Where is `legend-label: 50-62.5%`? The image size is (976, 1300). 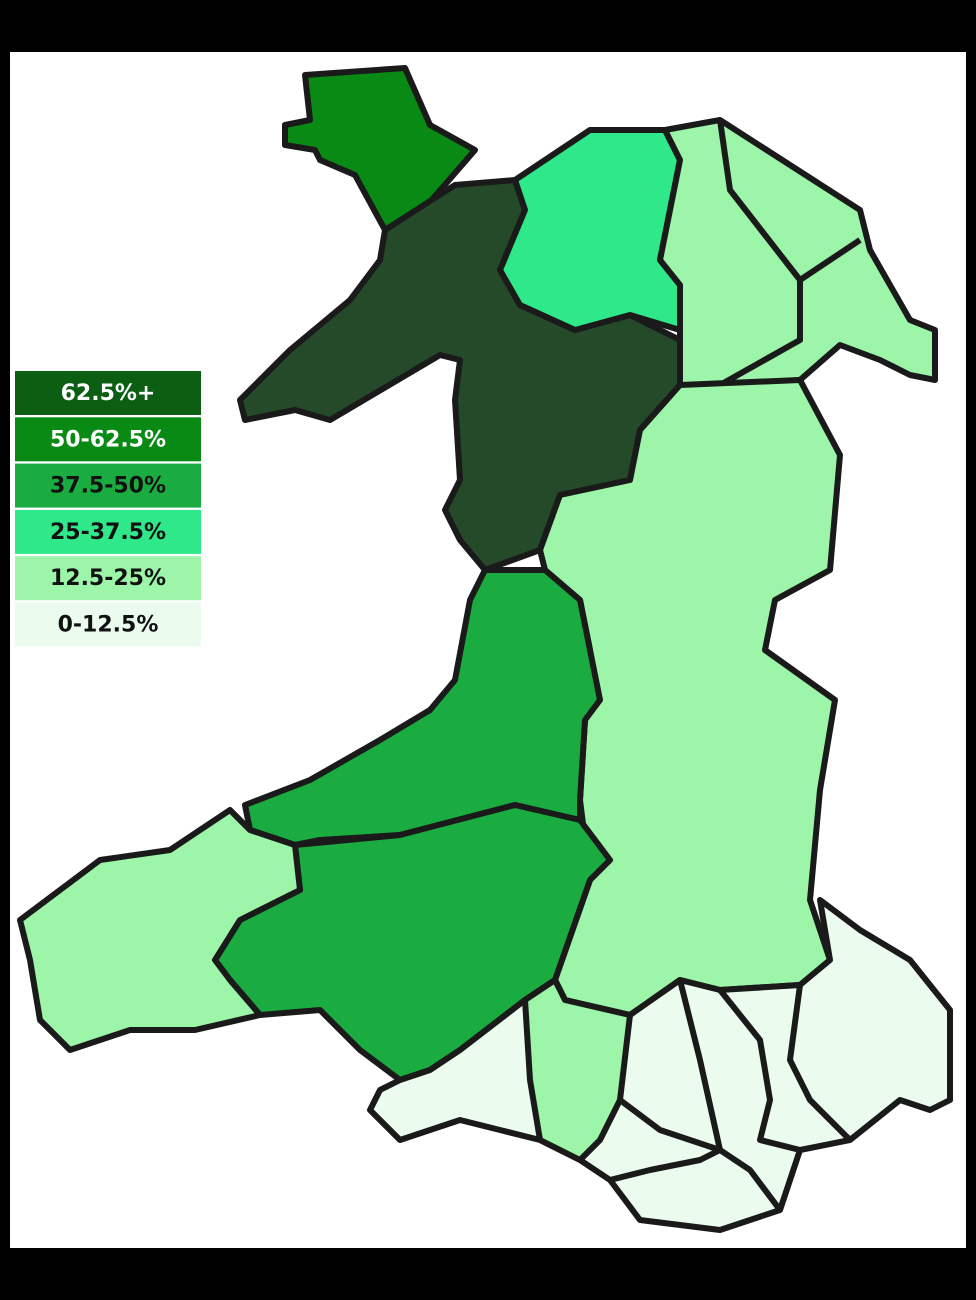 legend-label: 50-62.5% is located at coordinates (108, 439).